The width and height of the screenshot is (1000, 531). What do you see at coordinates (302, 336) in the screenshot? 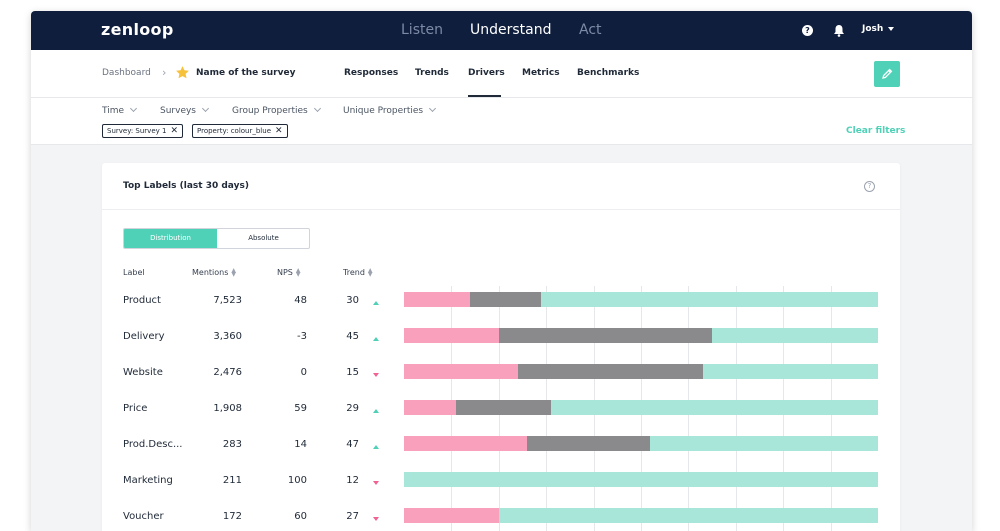
I see `row-nps: -3` at bounding box center [302, 336].